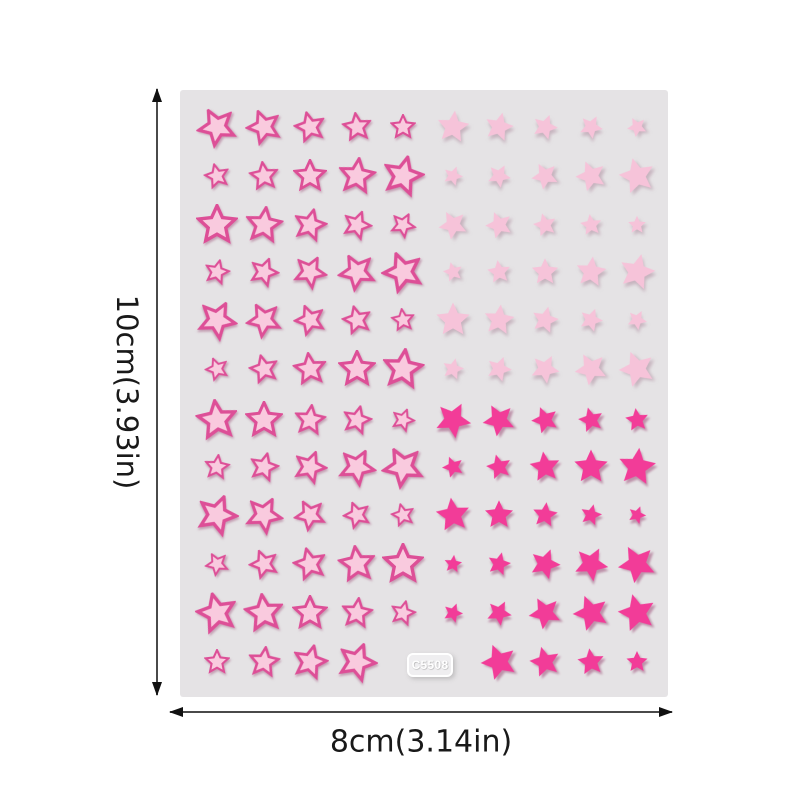 Image resolution: width=800 pixels, height=800 pixels. Describe the element at coordinates (421, 712) in the screenshot. I see `width-dimension-arrow` at that location.